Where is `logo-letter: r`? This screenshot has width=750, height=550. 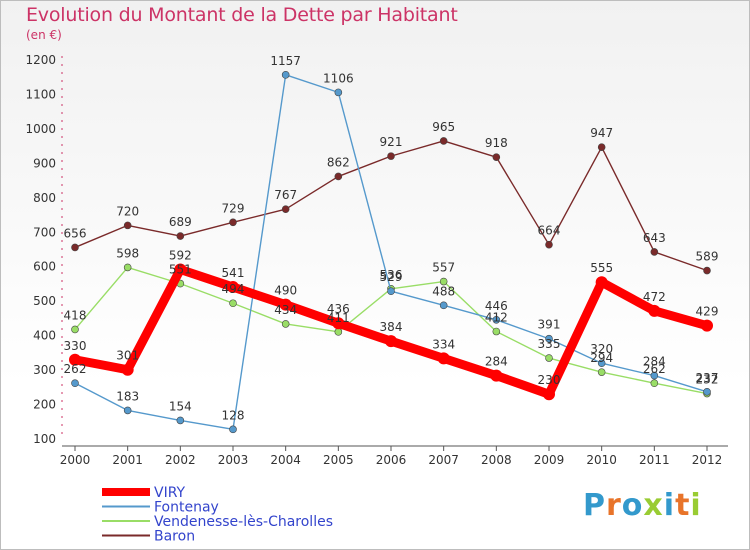 logo-letter: r is located at coordinates (614, 505).